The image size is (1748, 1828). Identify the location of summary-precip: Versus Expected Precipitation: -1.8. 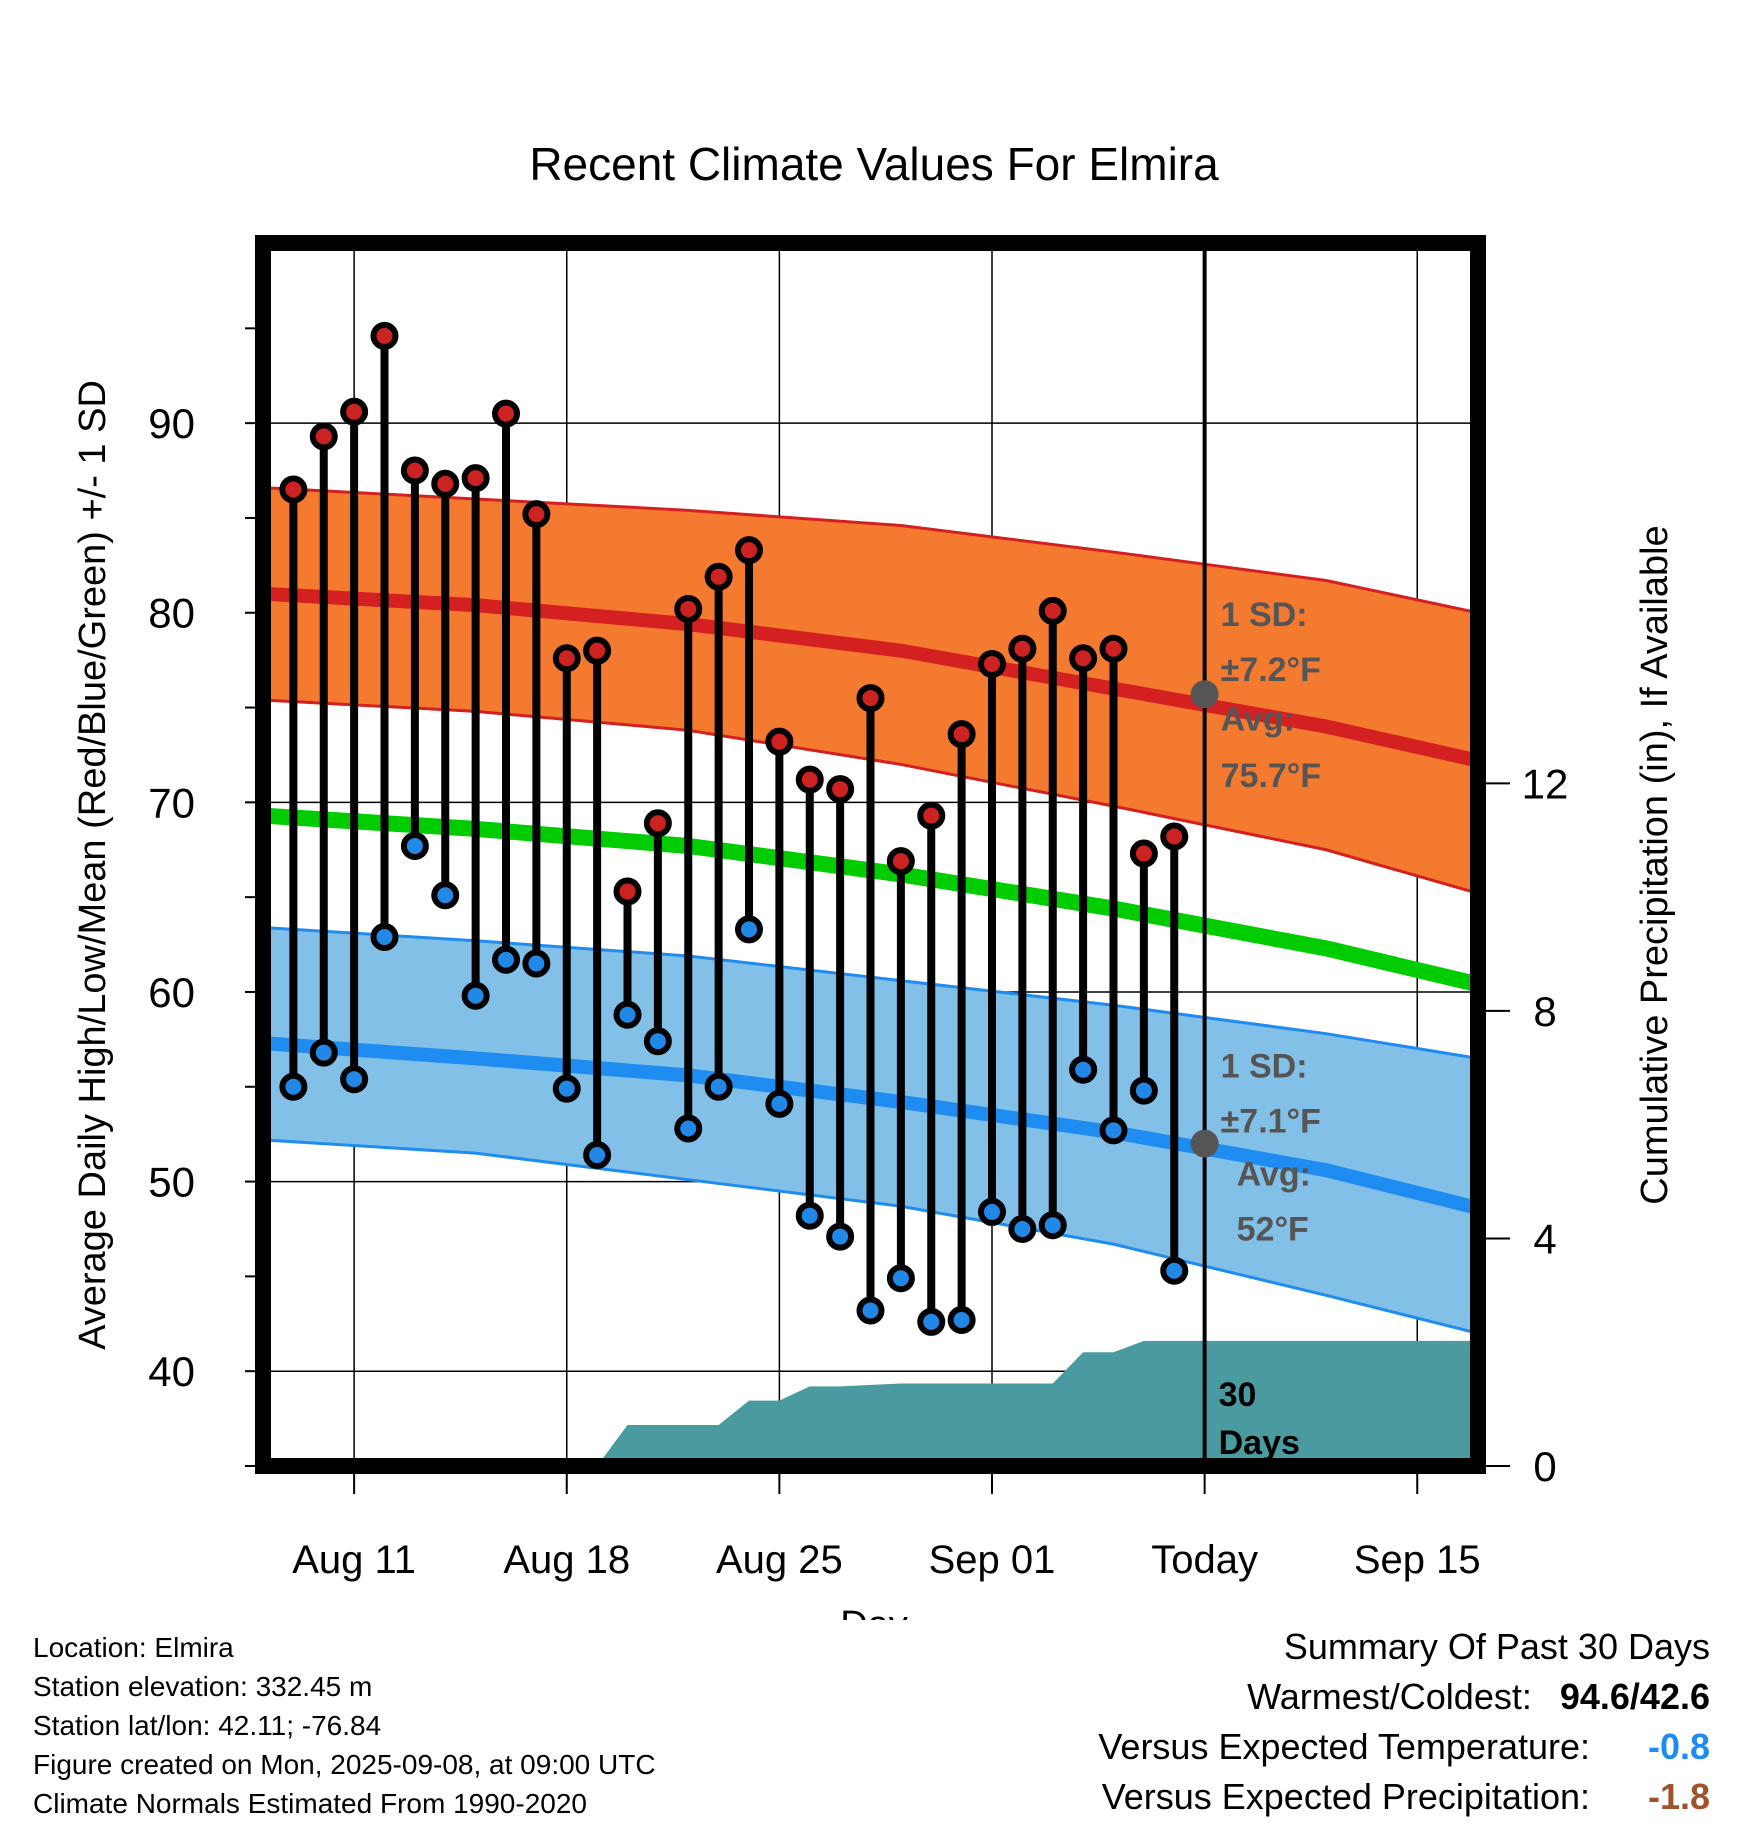
(1404, 1797).